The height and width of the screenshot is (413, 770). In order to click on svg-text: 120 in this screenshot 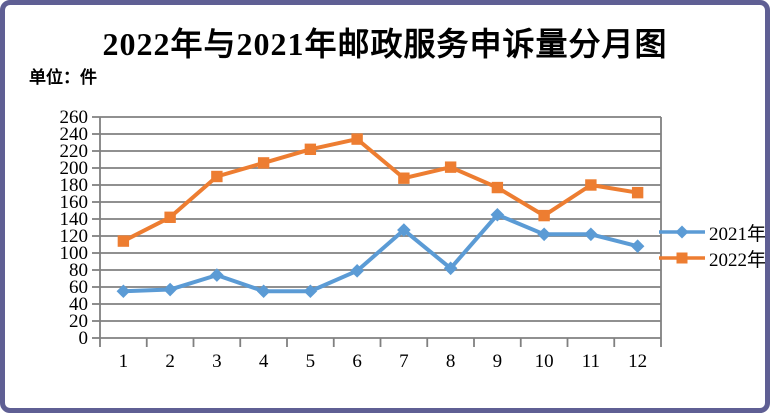, I will do `click(74, 236)`.